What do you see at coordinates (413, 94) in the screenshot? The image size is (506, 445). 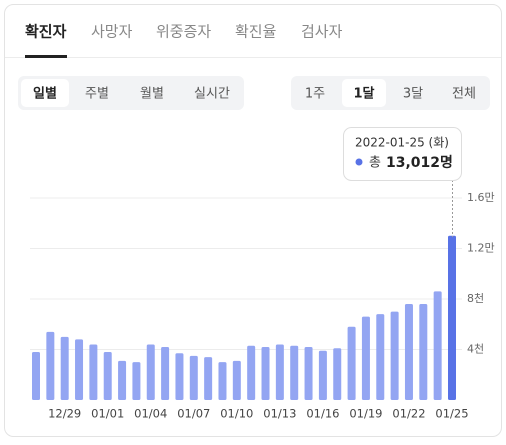 I see `range-button: 3달` at bounding box center [413, 94].